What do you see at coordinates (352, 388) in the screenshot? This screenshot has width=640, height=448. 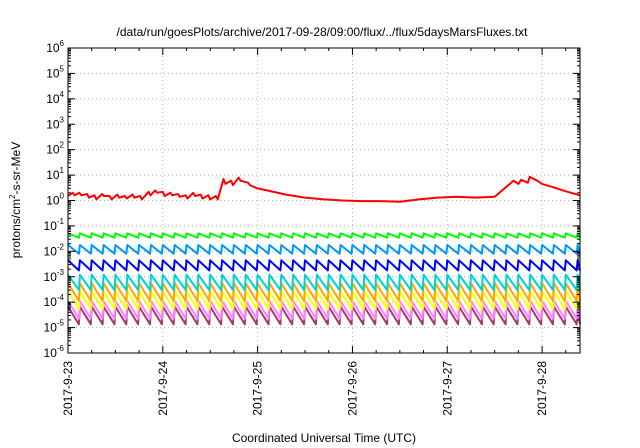 I see `x-tick-label: 2017-9-26` at bounding box center [352, 388].